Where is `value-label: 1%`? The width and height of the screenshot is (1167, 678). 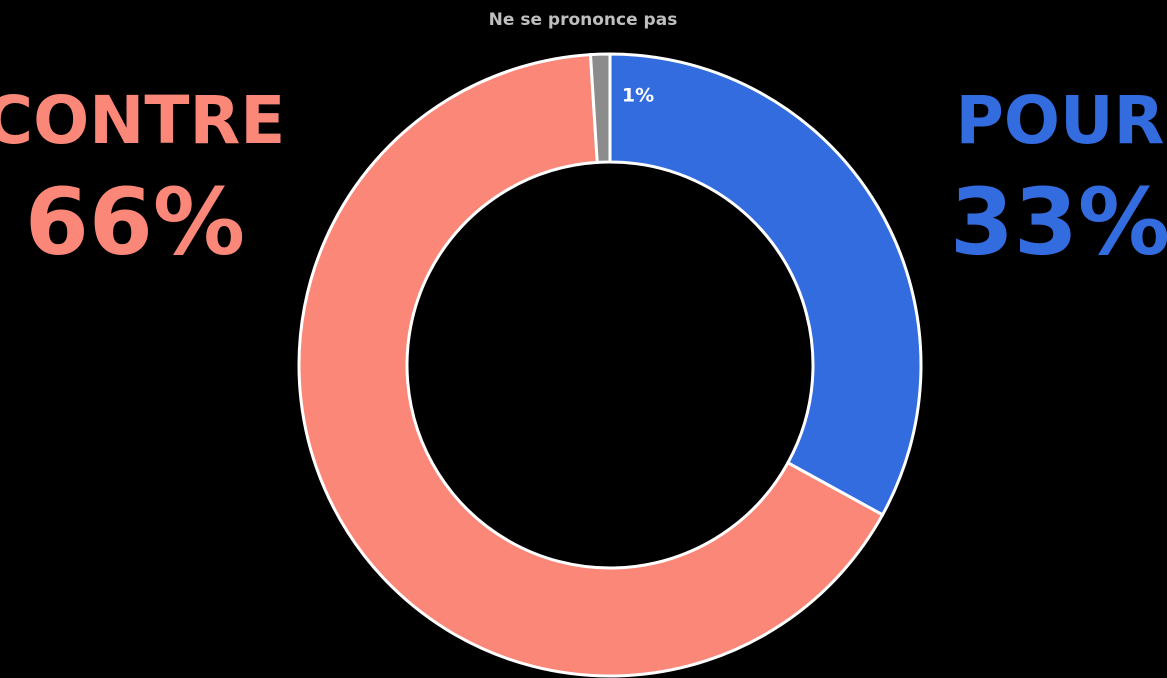
value-label: 1% is located at coordinates (638, 96).